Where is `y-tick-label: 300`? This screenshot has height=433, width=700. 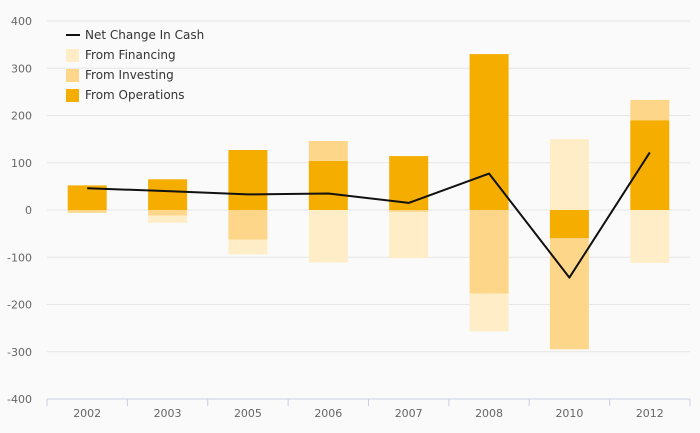 y-tick-label: 300 is located at coordinates (21, 68).